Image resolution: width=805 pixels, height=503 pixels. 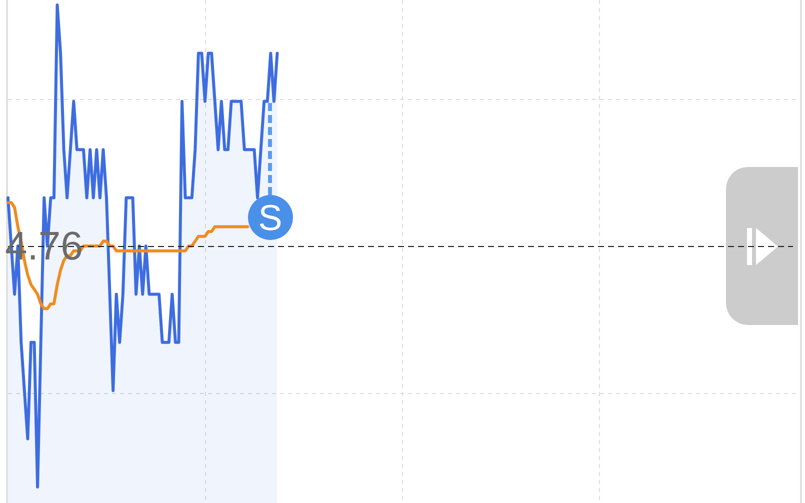 I want to click on side-tab, so click(x=762, y=246).